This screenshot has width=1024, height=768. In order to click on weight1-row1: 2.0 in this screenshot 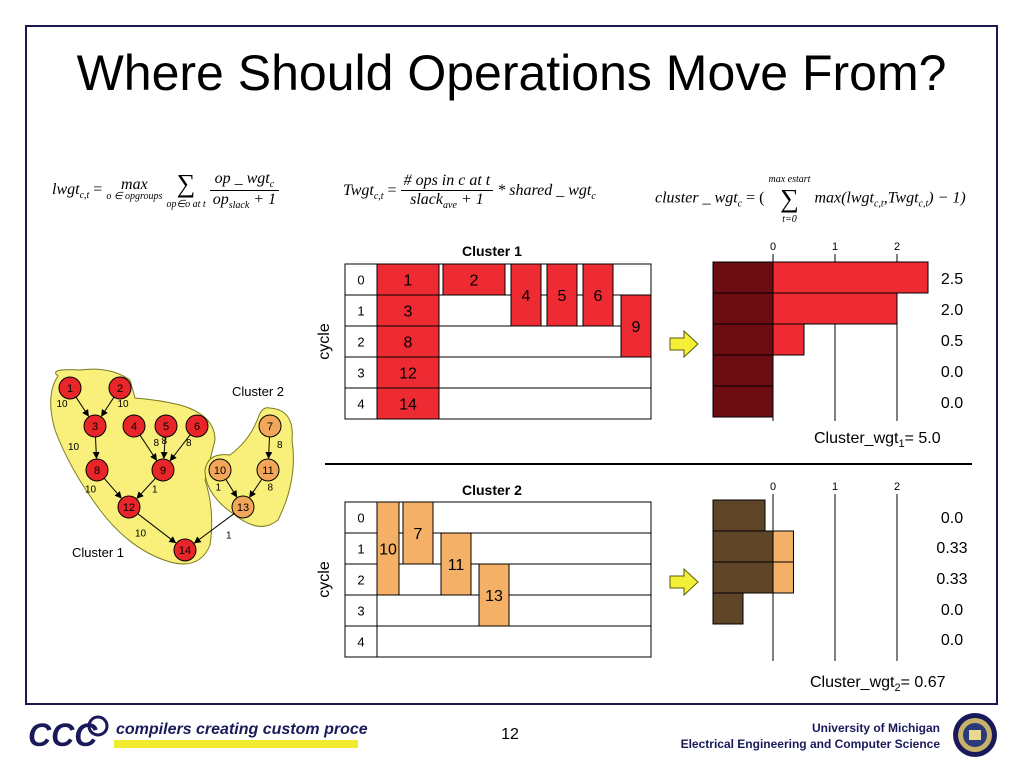, I will do `click(952, 310)`.